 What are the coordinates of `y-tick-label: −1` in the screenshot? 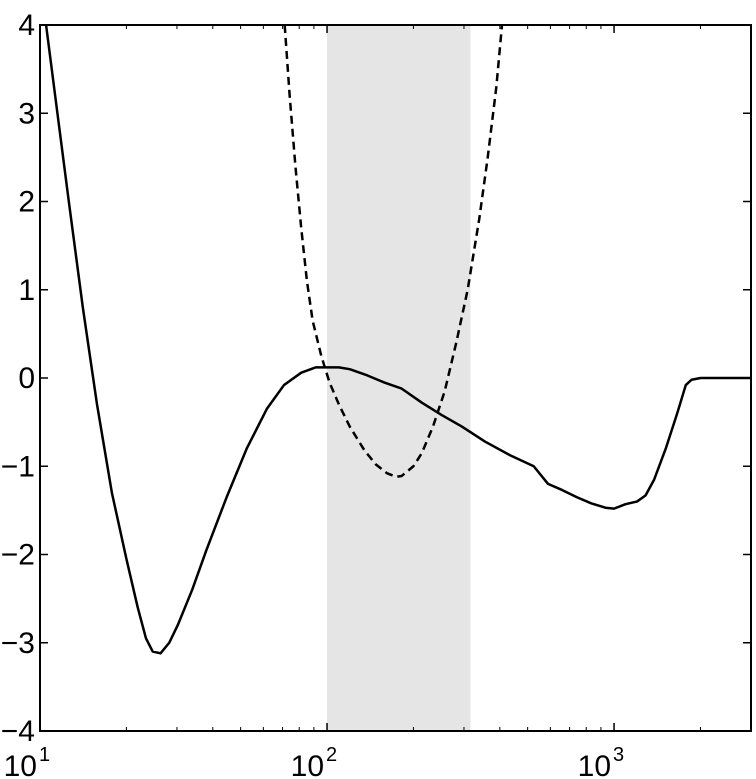 It's located at (18, 466).